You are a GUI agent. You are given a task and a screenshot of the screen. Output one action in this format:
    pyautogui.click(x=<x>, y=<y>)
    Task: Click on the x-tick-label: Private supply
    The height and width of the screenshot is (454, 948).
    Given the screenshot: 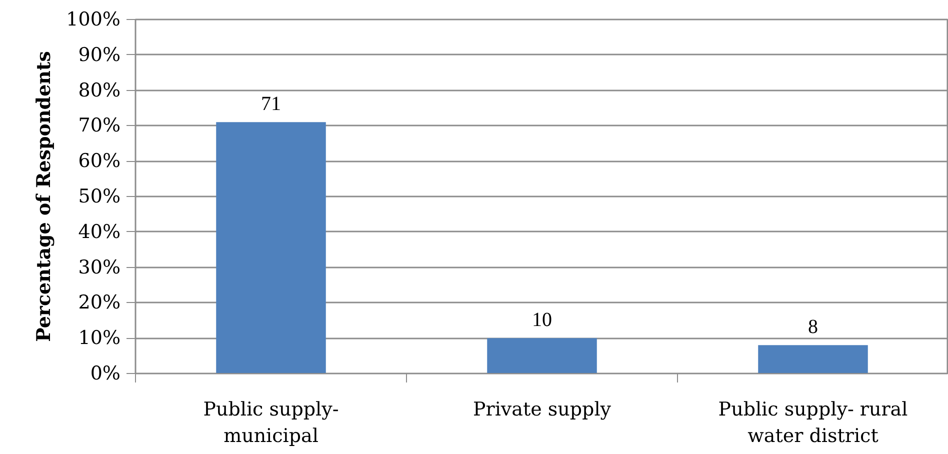 What is the action you would take?
    pyautogui.click(x=542, y=409)
    